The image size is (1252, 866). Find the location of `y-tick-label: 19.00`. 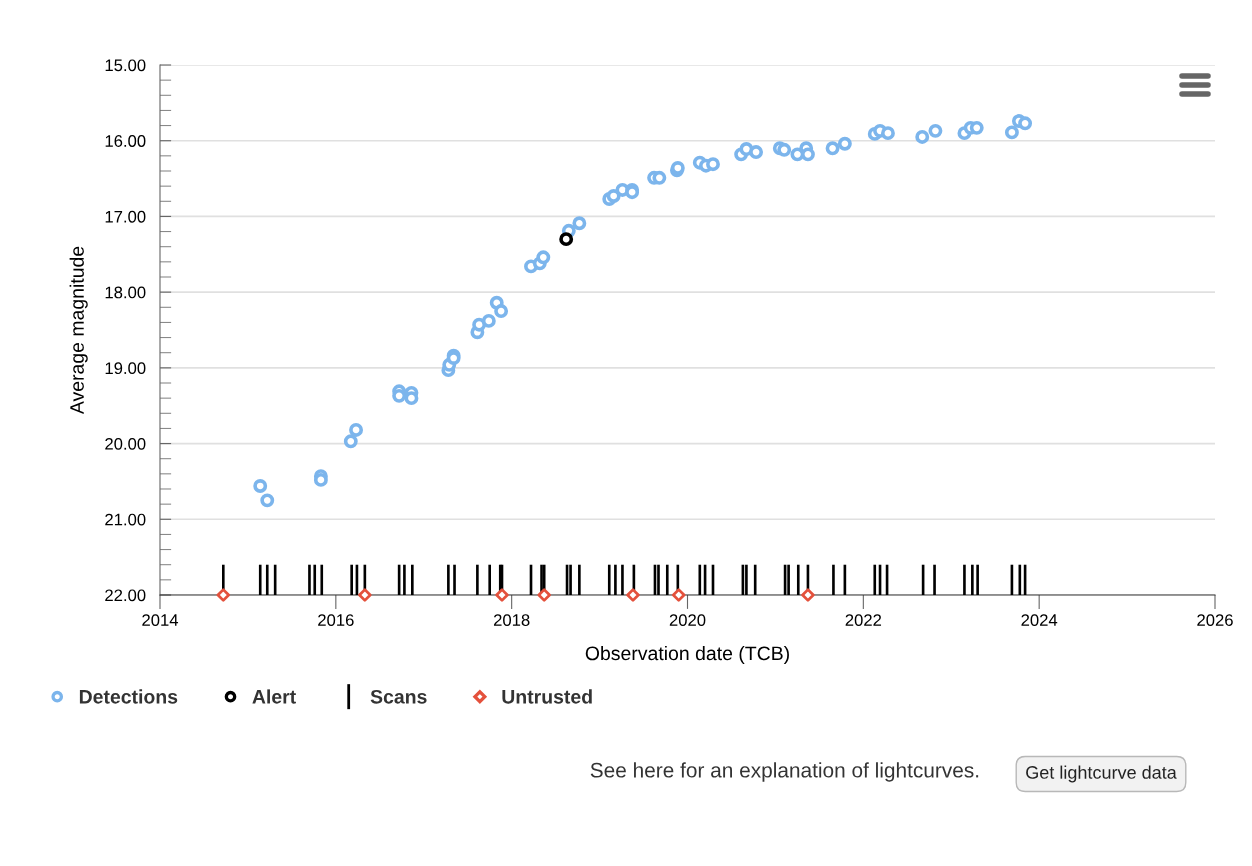

y-tick-label: 19.00 is located at coordinates (125, 368).